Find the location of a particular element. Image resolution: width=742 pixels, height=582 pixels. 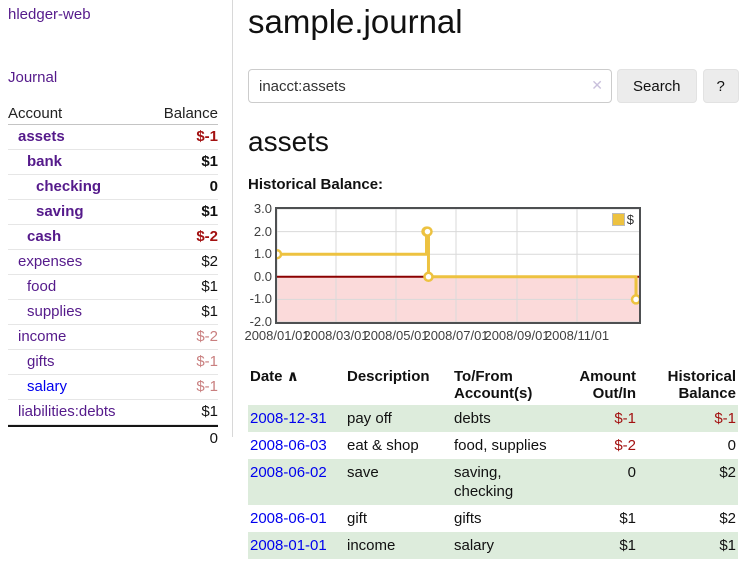

nav-journal-link: Journal is located at coordinates (33, 77).